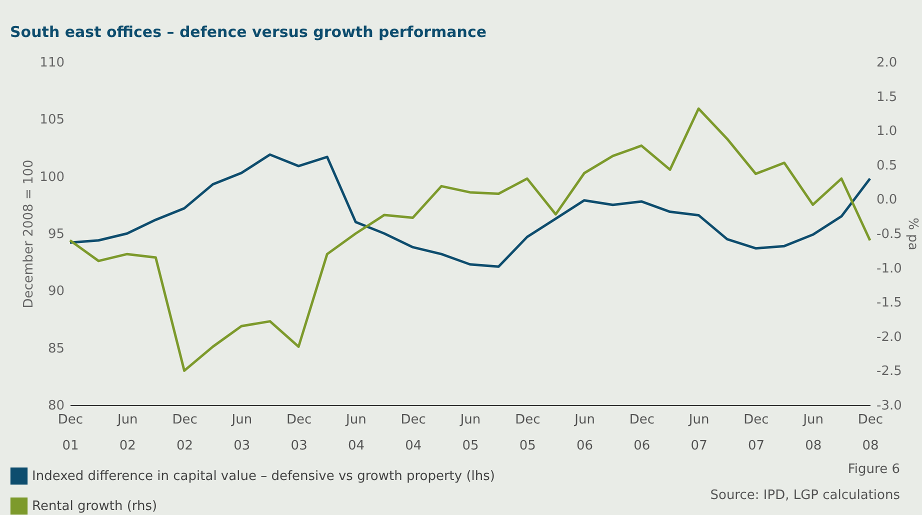  I want to click on x-tick-label: Dec 05, so click(527, 433).